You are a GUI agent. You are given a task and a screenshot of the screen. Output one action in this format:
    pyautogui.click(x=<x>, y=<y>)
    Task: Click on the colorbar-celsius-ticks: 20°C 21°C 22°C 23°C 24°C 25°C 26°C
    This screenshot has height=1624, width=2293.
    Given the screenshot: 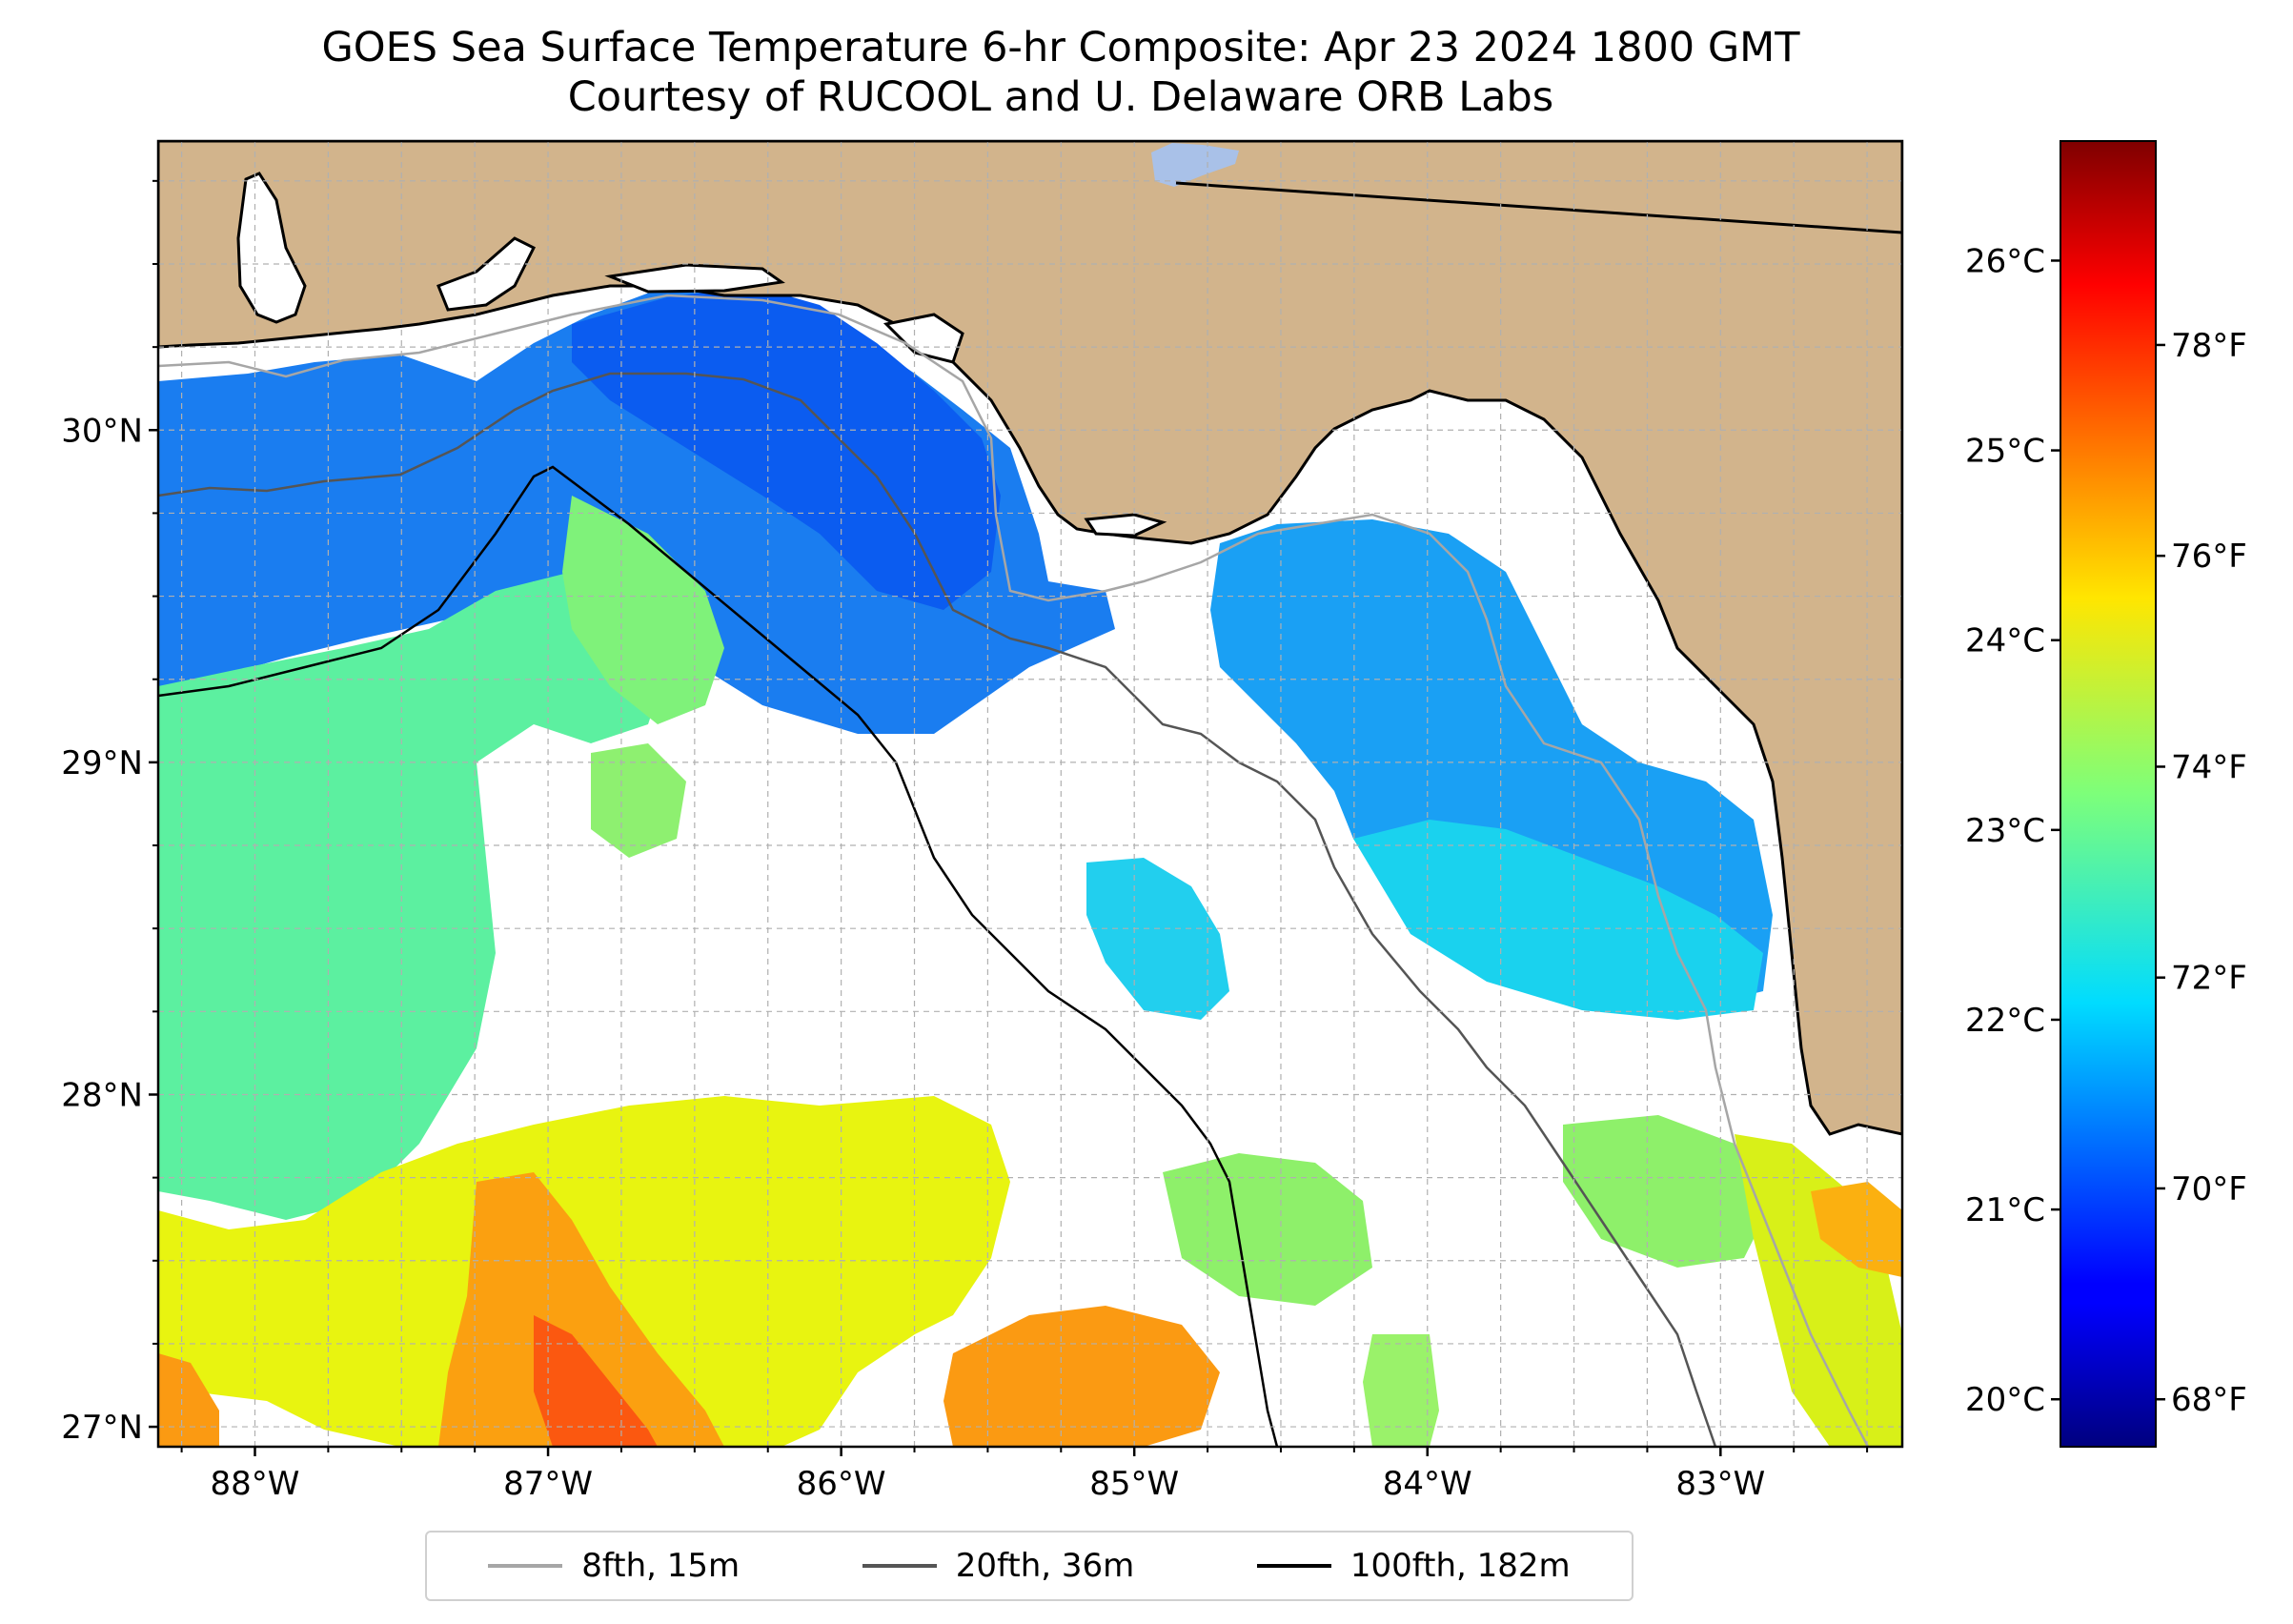 What is the action you would take?
    pyautogui.click(x=2013, y=830)
    